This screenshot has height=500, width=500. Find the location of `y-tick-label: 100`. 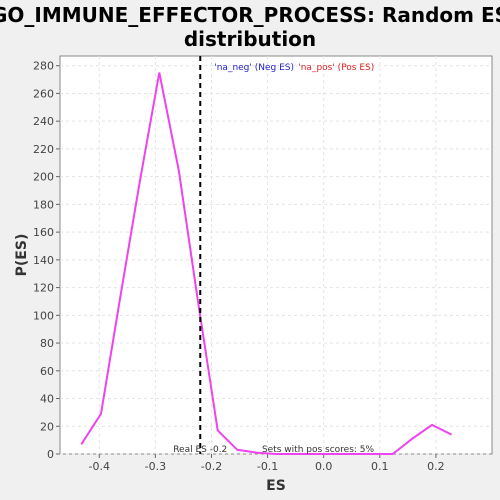

y-tick-label: 100 is located at coordinates (43, 315).